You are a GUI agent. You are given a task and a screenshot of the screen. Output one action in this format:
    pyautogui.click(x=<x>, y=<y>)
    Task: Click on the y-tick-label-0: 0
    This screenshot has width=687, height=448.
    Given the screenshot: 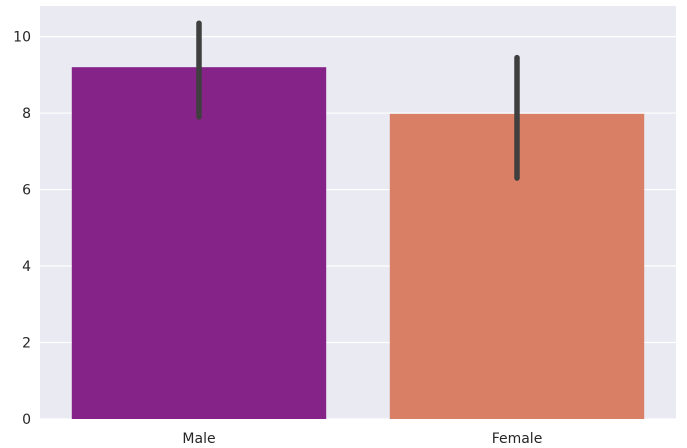 What is the action you would take?
    pyautogui.click(x=26, y=420)
    